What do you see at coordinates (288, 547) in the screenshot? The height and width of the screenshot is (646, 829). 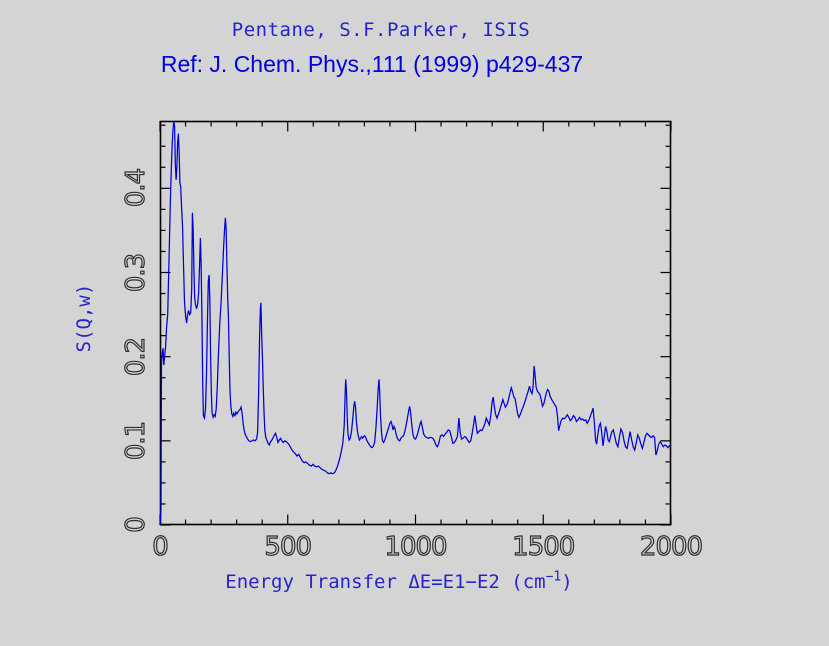 I see `x-tick-label: 500` at bounding box center [288, 547].